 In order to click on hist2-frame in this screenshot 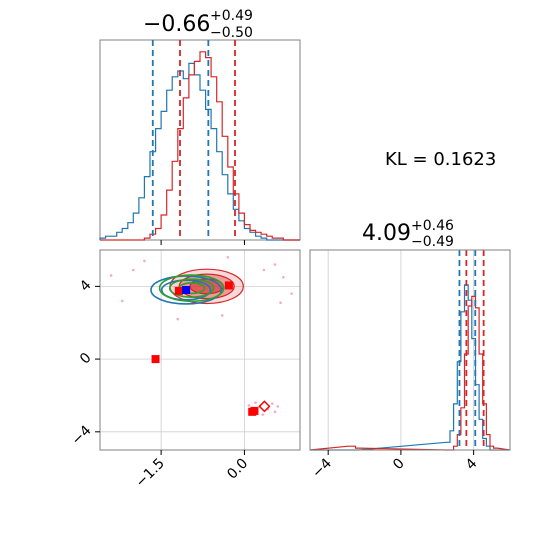, I will do `click(410, 350)`.